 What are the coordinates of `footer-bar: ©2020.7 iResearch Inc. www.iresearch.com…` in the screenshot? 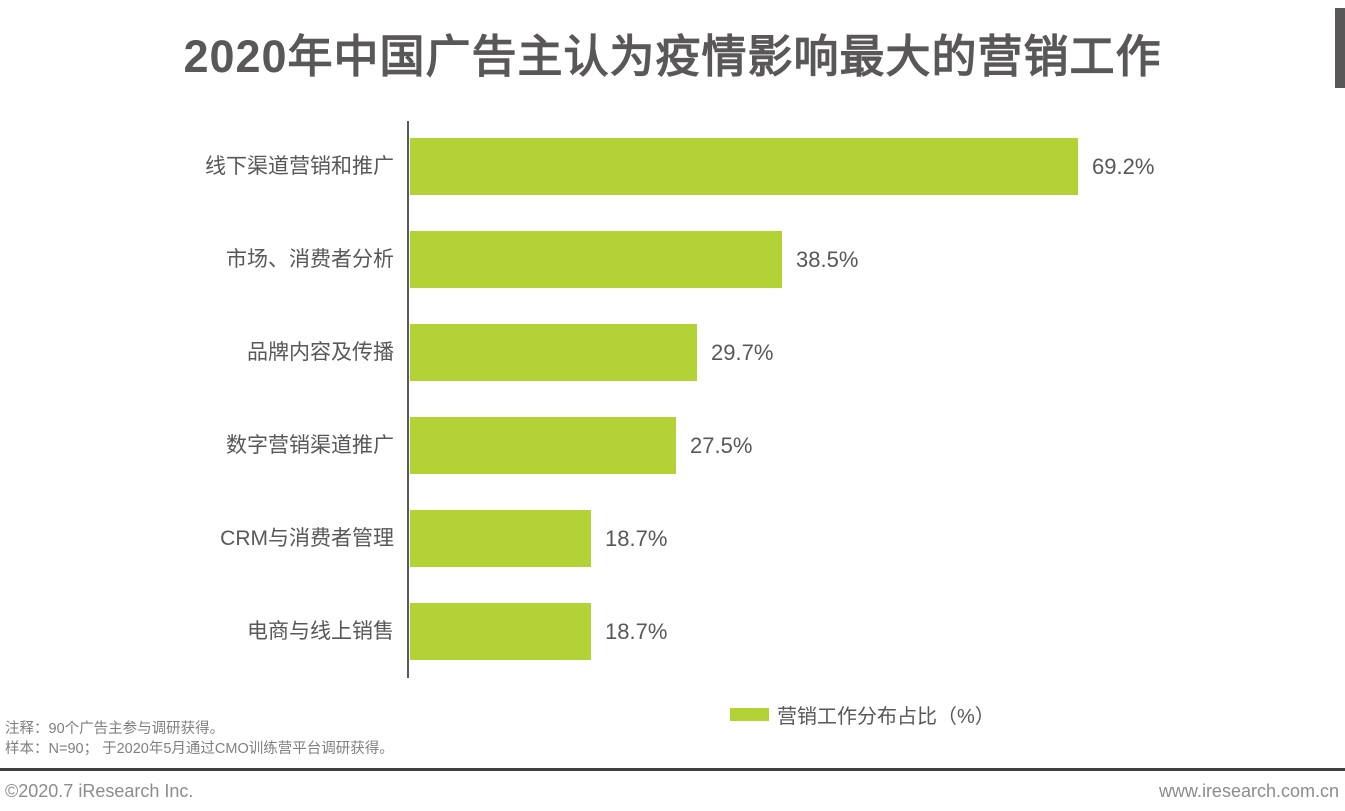 It's located at (672, 791).